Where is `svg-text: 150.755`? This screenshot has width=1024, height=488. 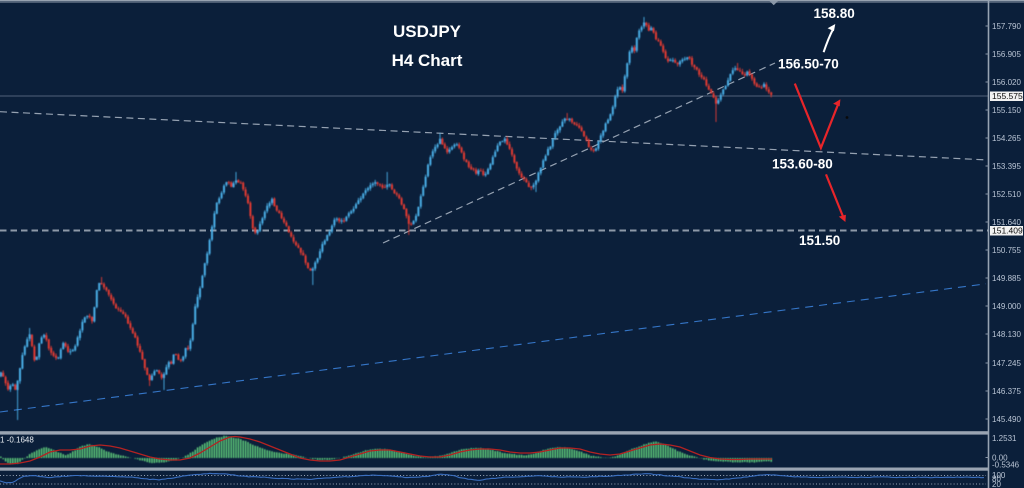
svg-text: 150.755 is located at coordinates (1006, 250).